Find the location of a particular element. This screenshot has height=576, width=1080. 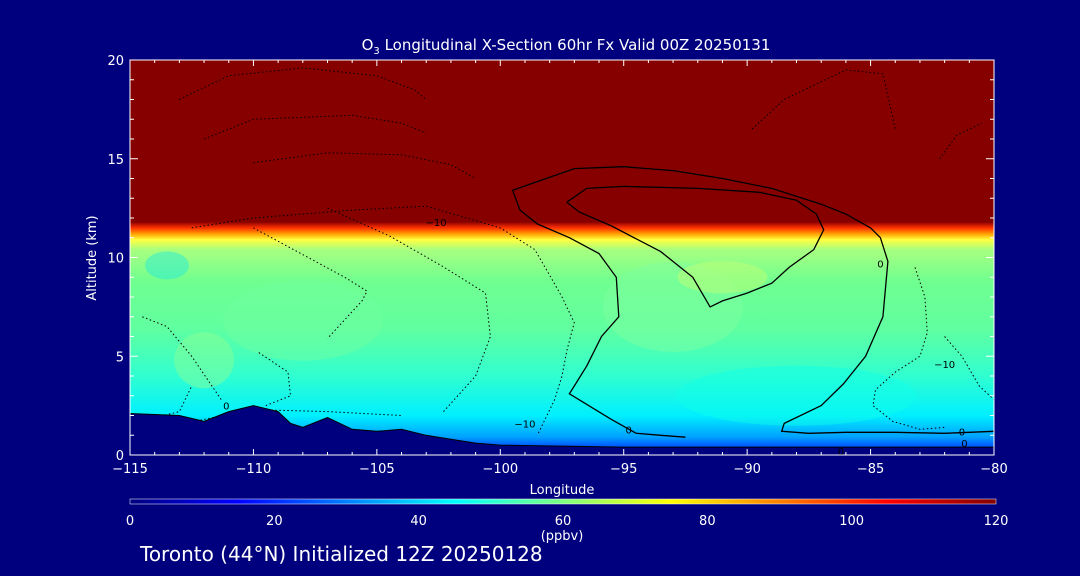

x-axis-label: Longitude is located at coordinates (562, 490).